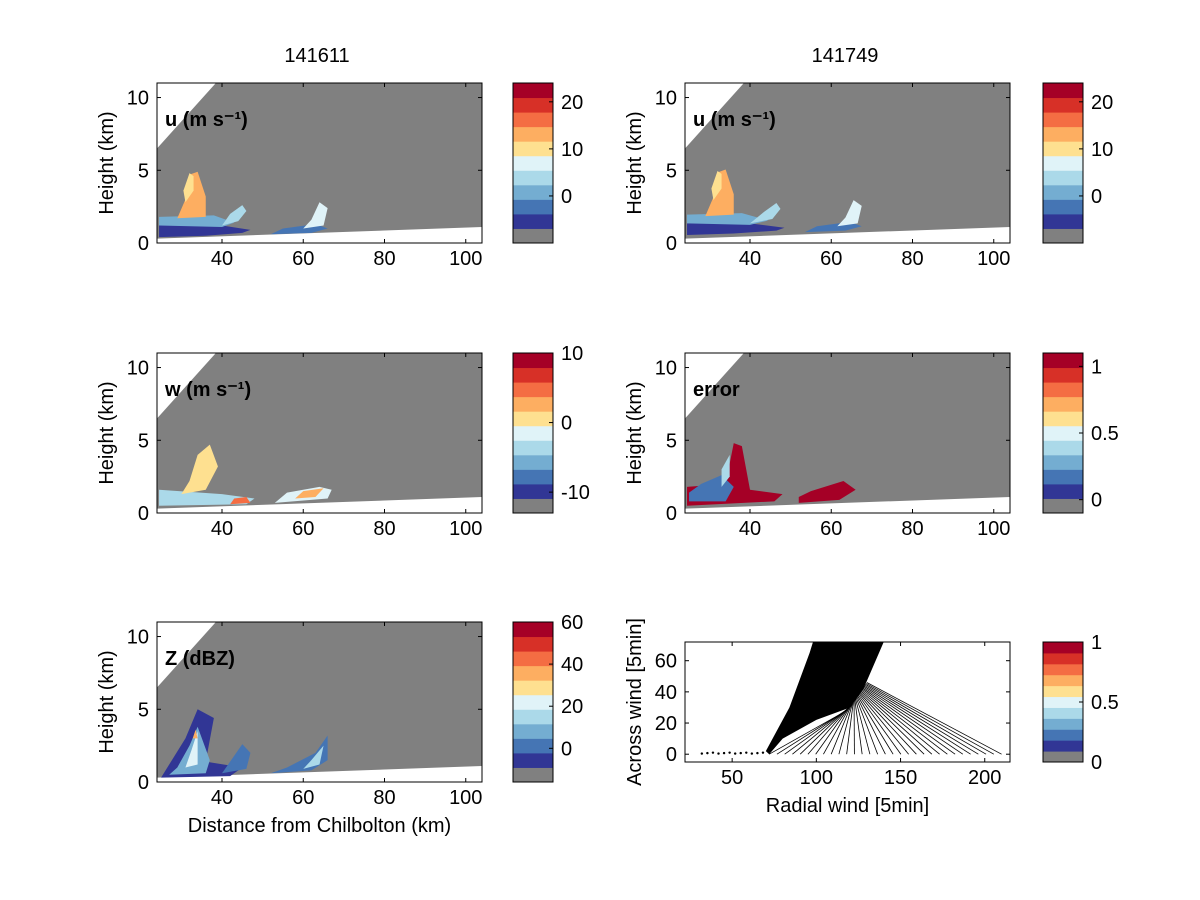  I want to click on x-tick-label: 40, so click(222, 798).